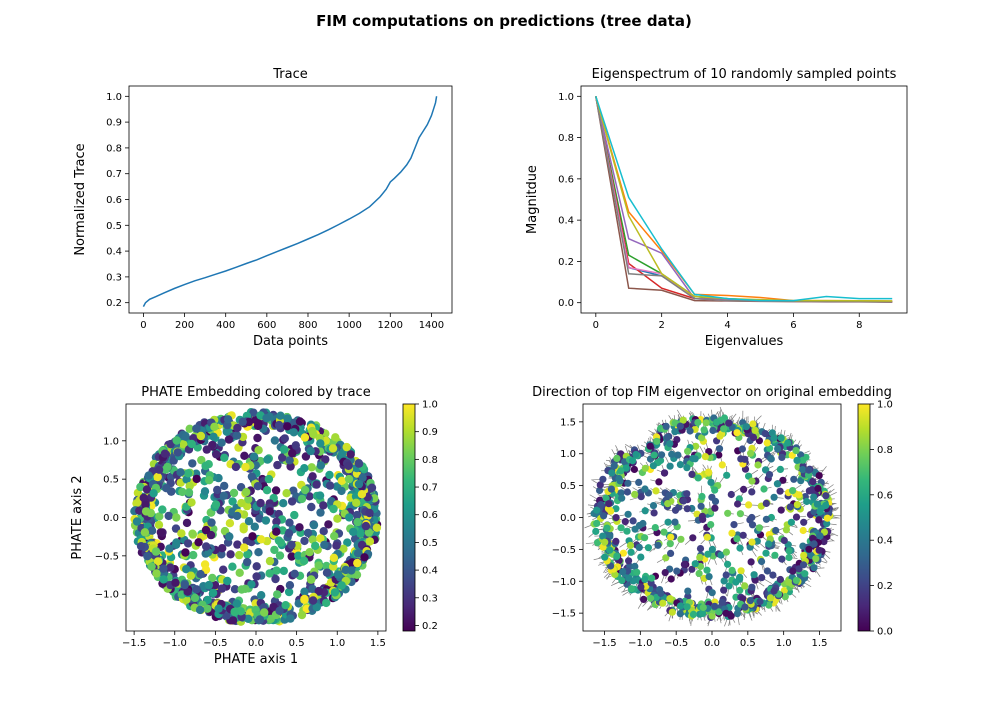  I want to click on colorbar-tick-label: 0.2, so click(885, 586).